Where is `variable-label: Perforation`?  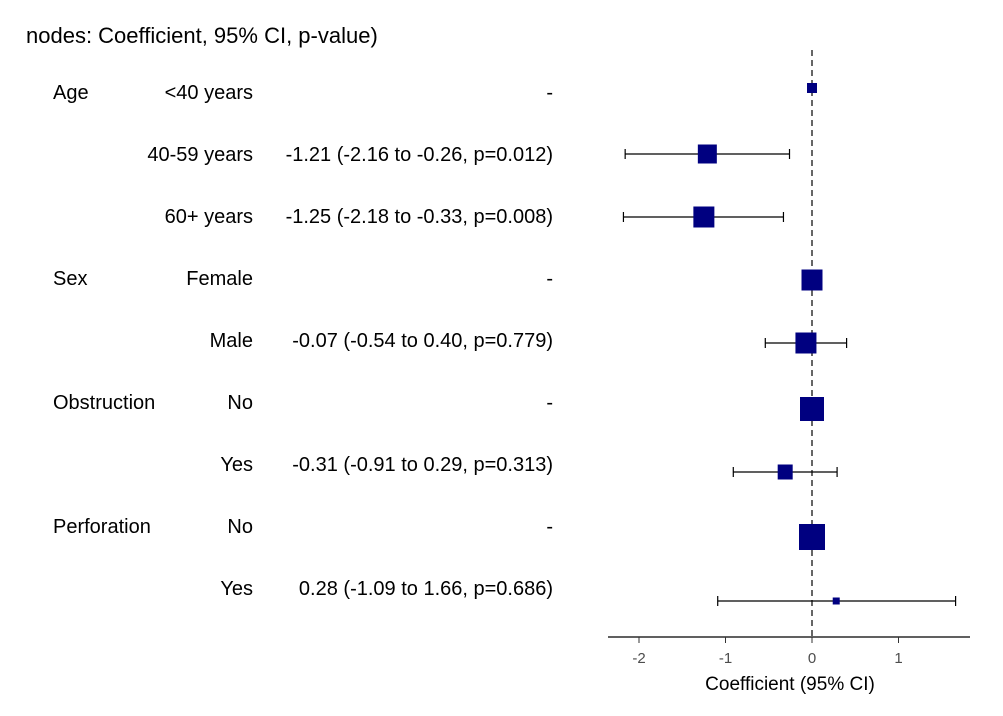 variable-label: Perforation is located at coordinates (102, 527).